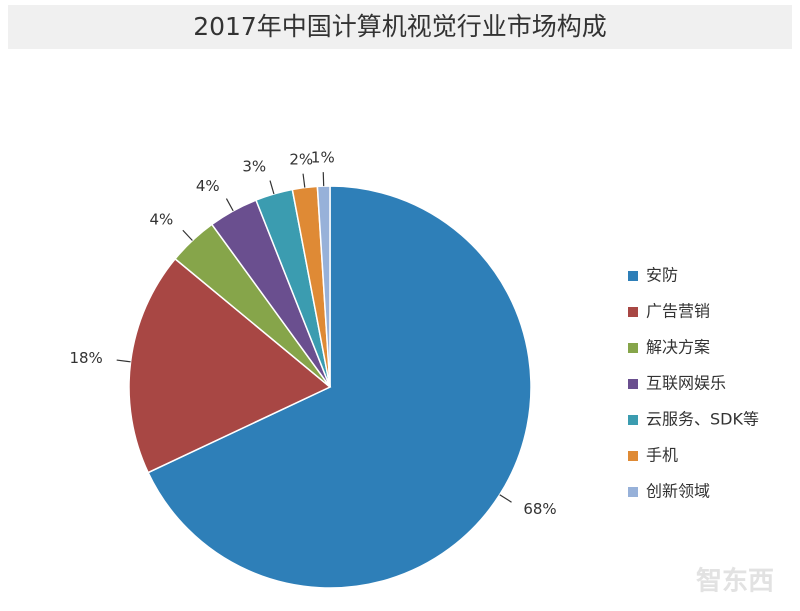 This screenshot has height=611, width=800. What do you see at coordinates (662, 455) in the screenshot?
I see `legend-label: 手机` at bounding box center [662, 455].